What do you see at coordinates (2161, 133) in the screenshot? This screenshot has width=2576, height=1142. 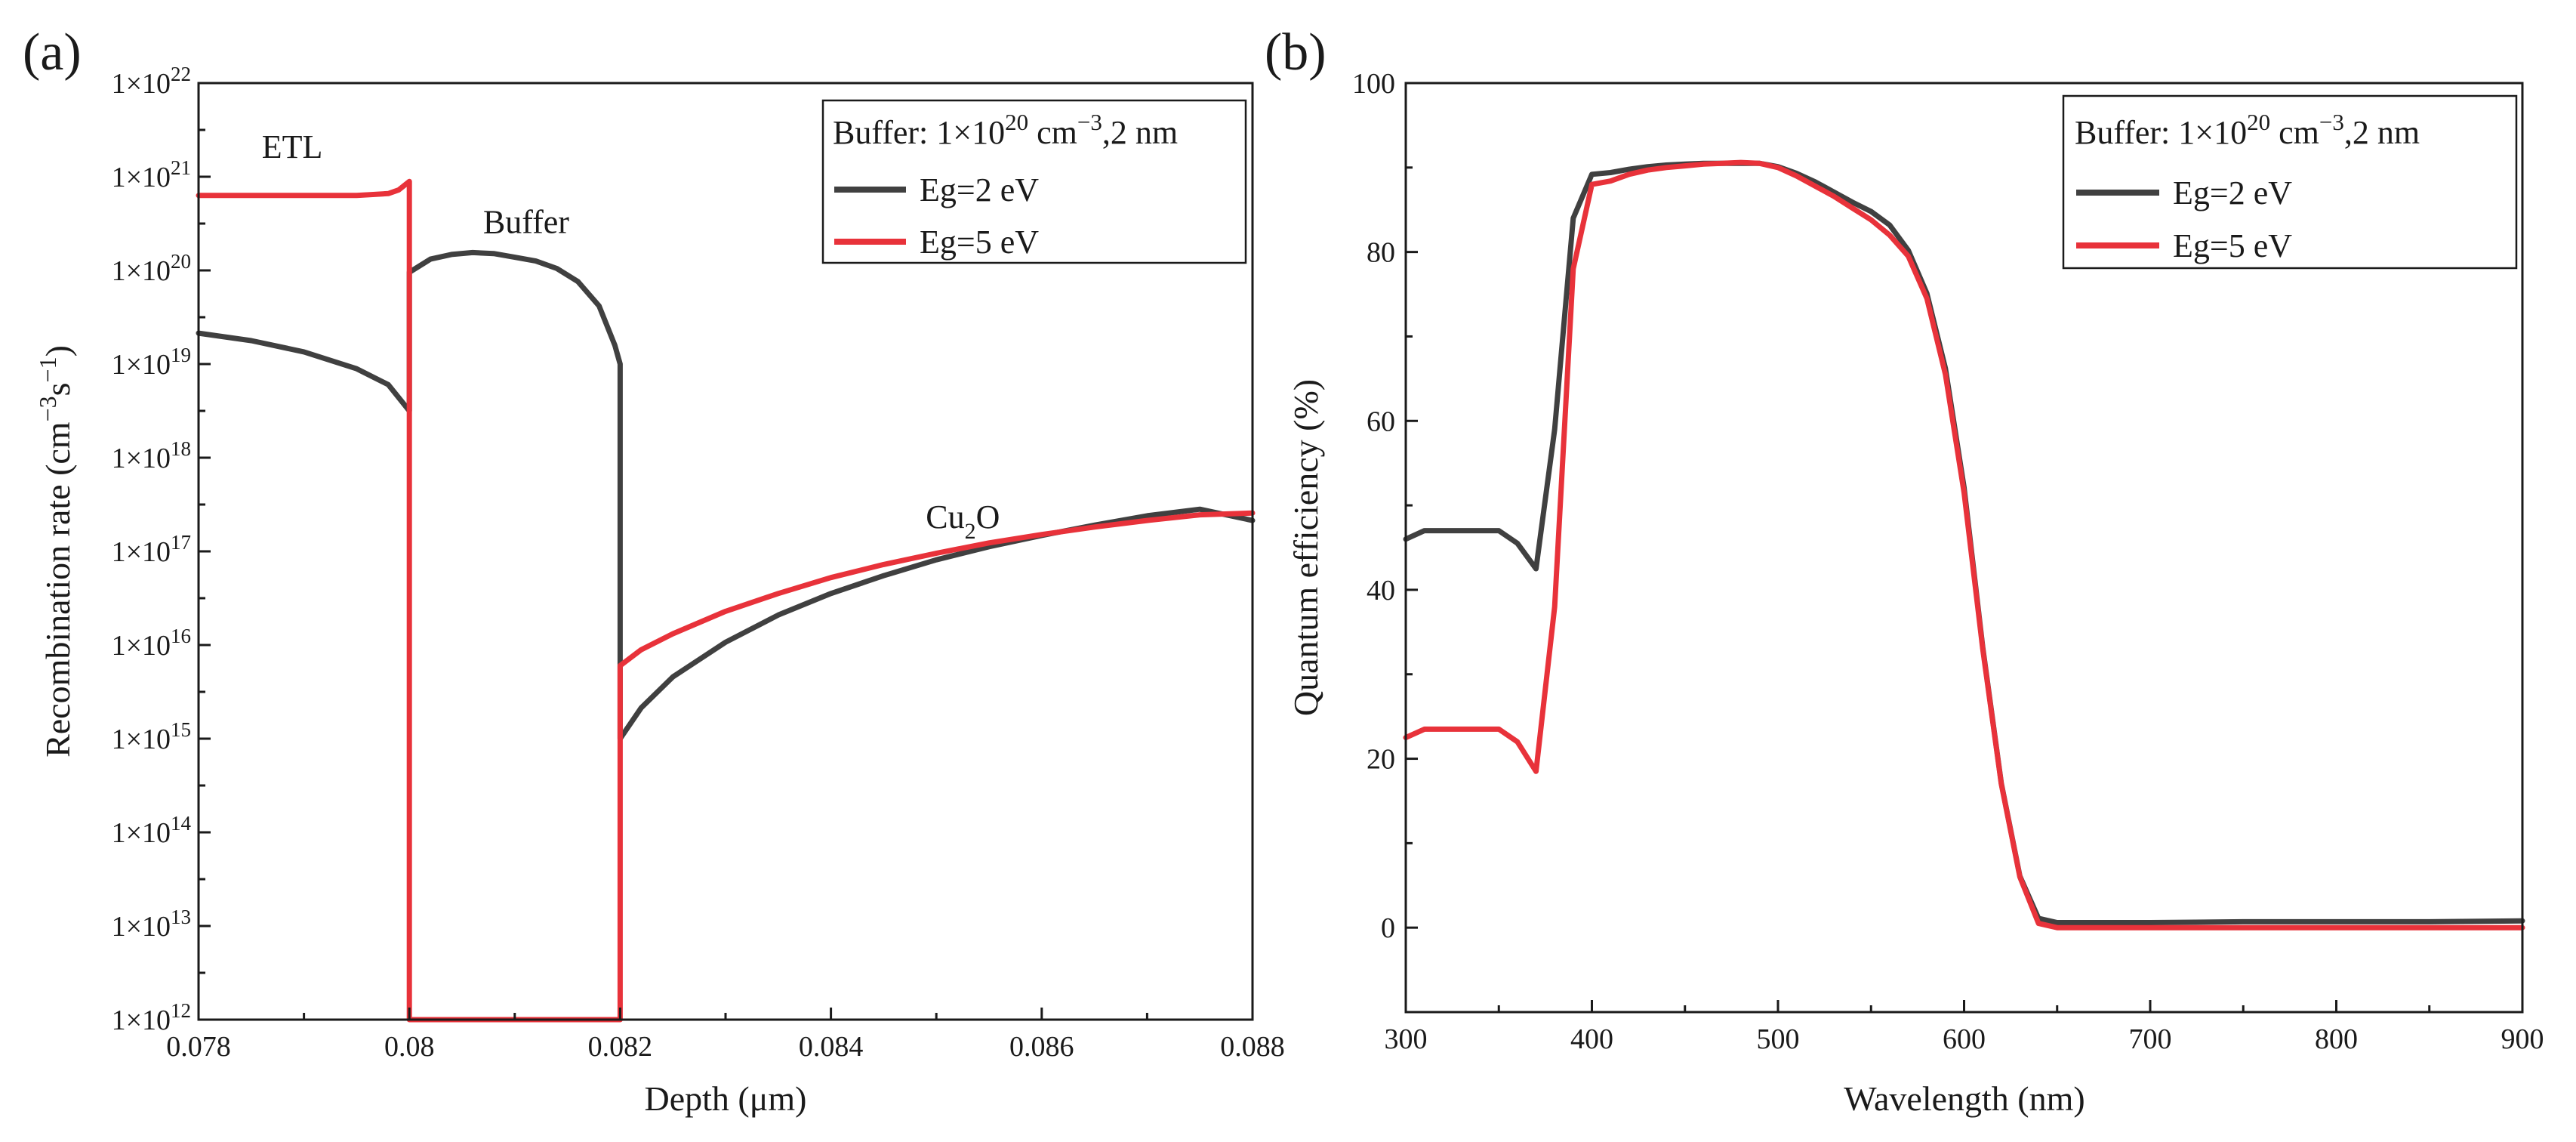 I see `panel-b-legend-title-pre: Buffer: 1×10` at bounding box center [2161, 133].